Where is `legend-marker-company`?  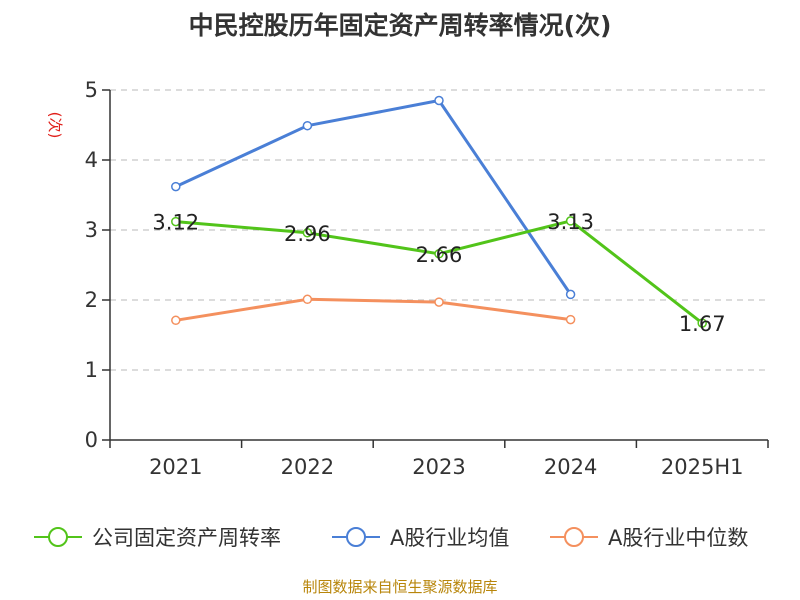 legend-marker-company is located at coordinates (58, 537).